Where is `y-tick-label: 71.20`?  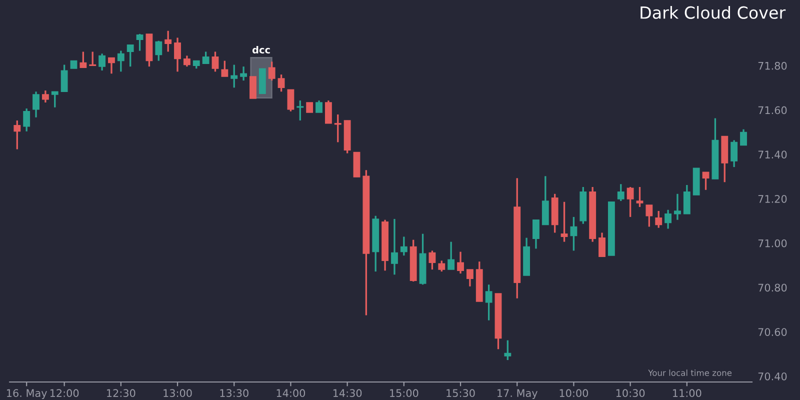
y-tick-label: 71.20 is located at coordinates (772, 198).